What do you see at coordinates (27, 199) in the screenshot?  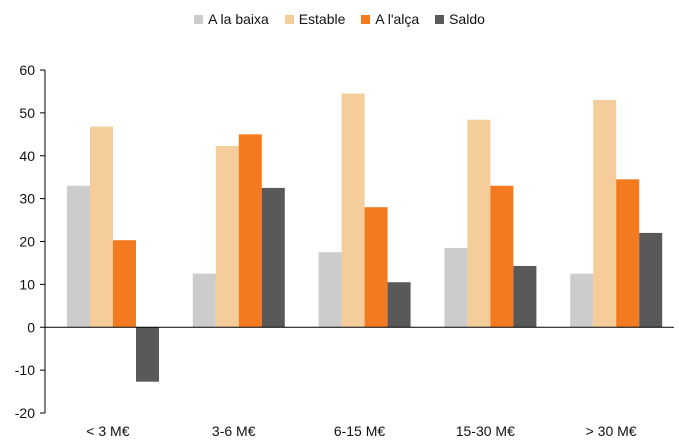 I see `y-tick-label-30: 30` at bounding box center [27, 199].